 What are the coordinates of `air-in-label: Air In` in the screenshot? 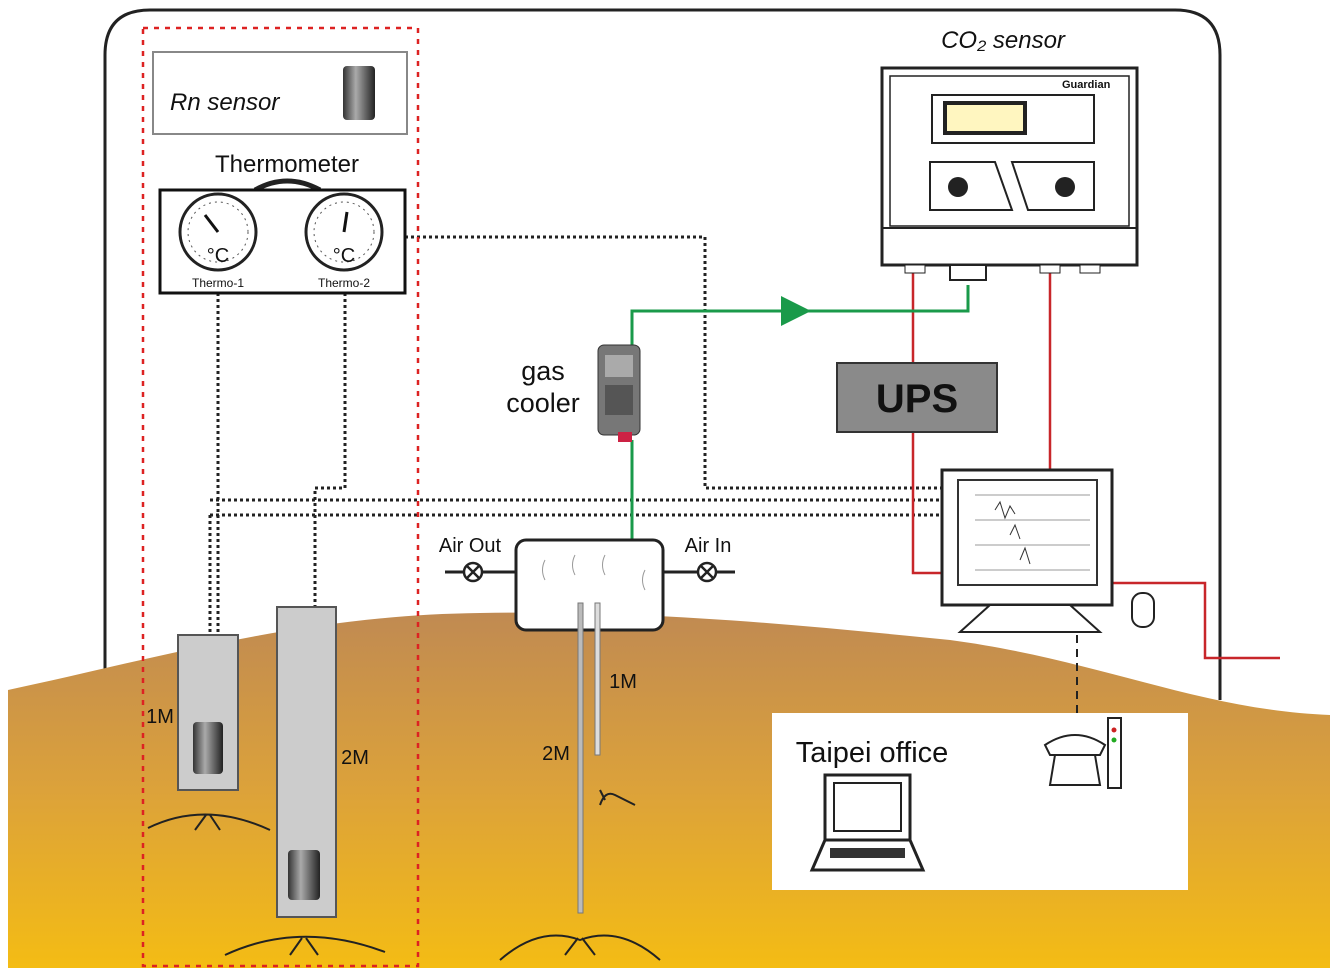 It's located at (708, 546).